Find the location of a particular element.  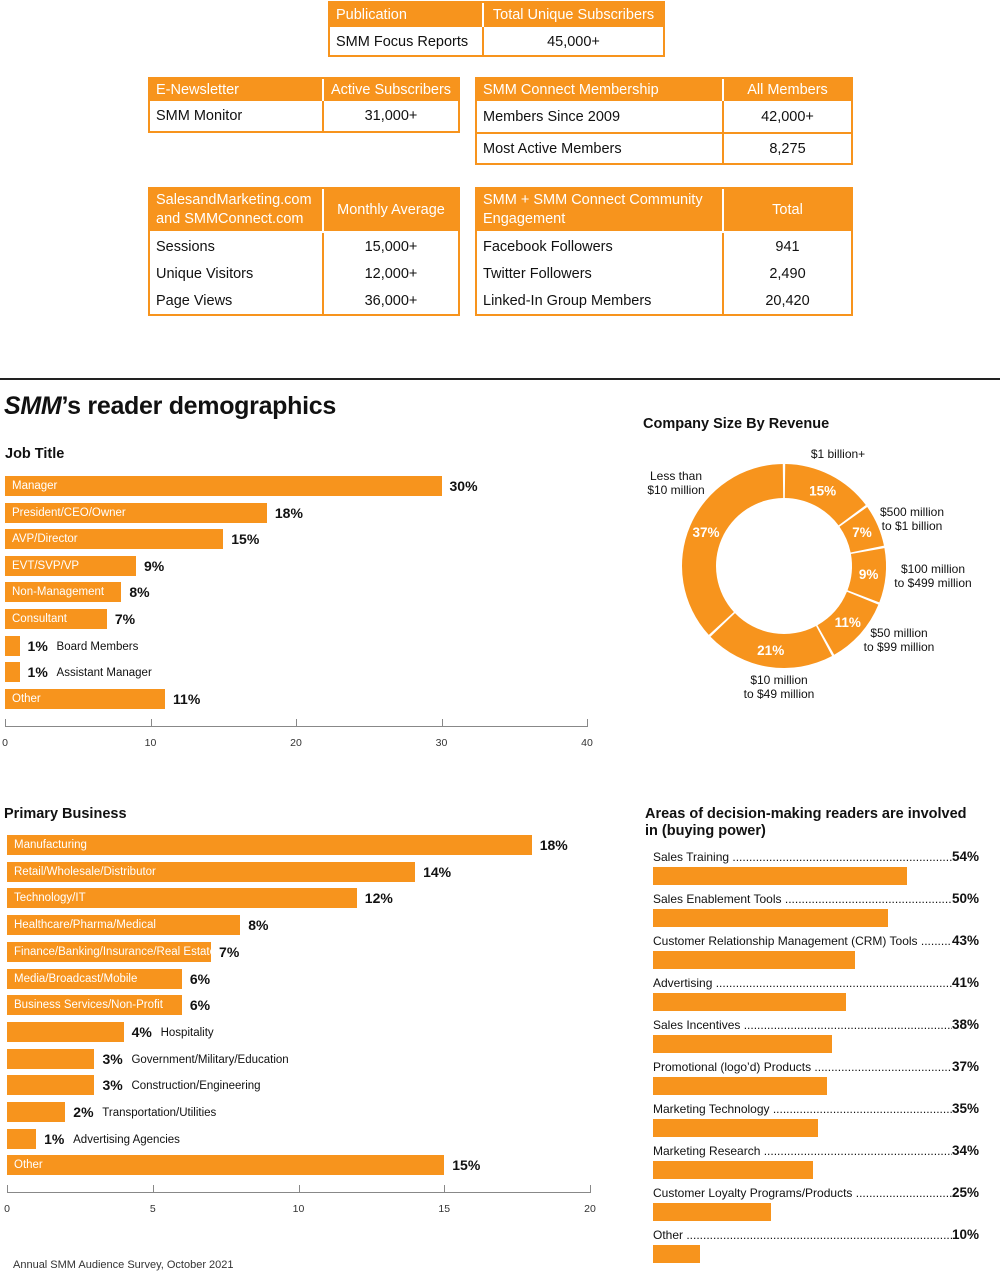

table-cell: 36,000+ is located at coordinates (390, 300).